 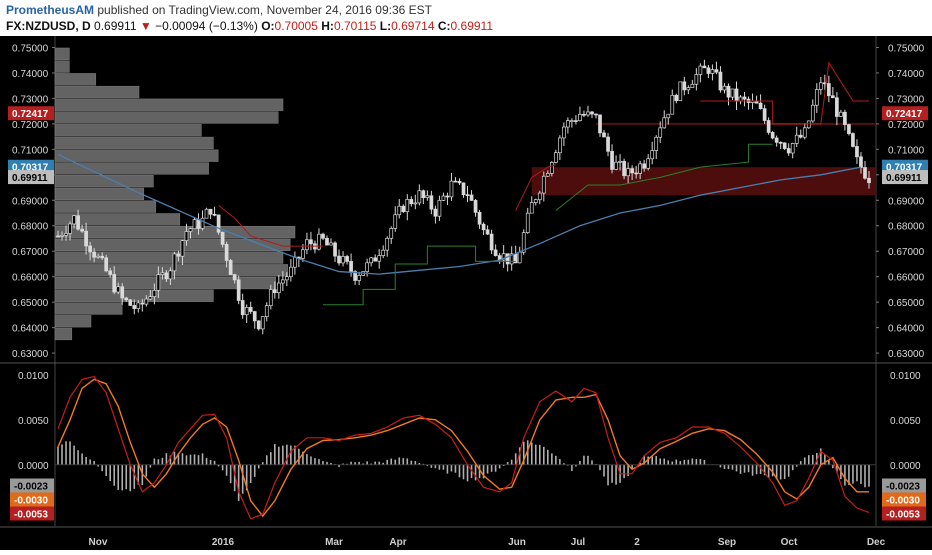 I want to click on y-tick-label-left: 0.68000, so click(x=30, y=227).